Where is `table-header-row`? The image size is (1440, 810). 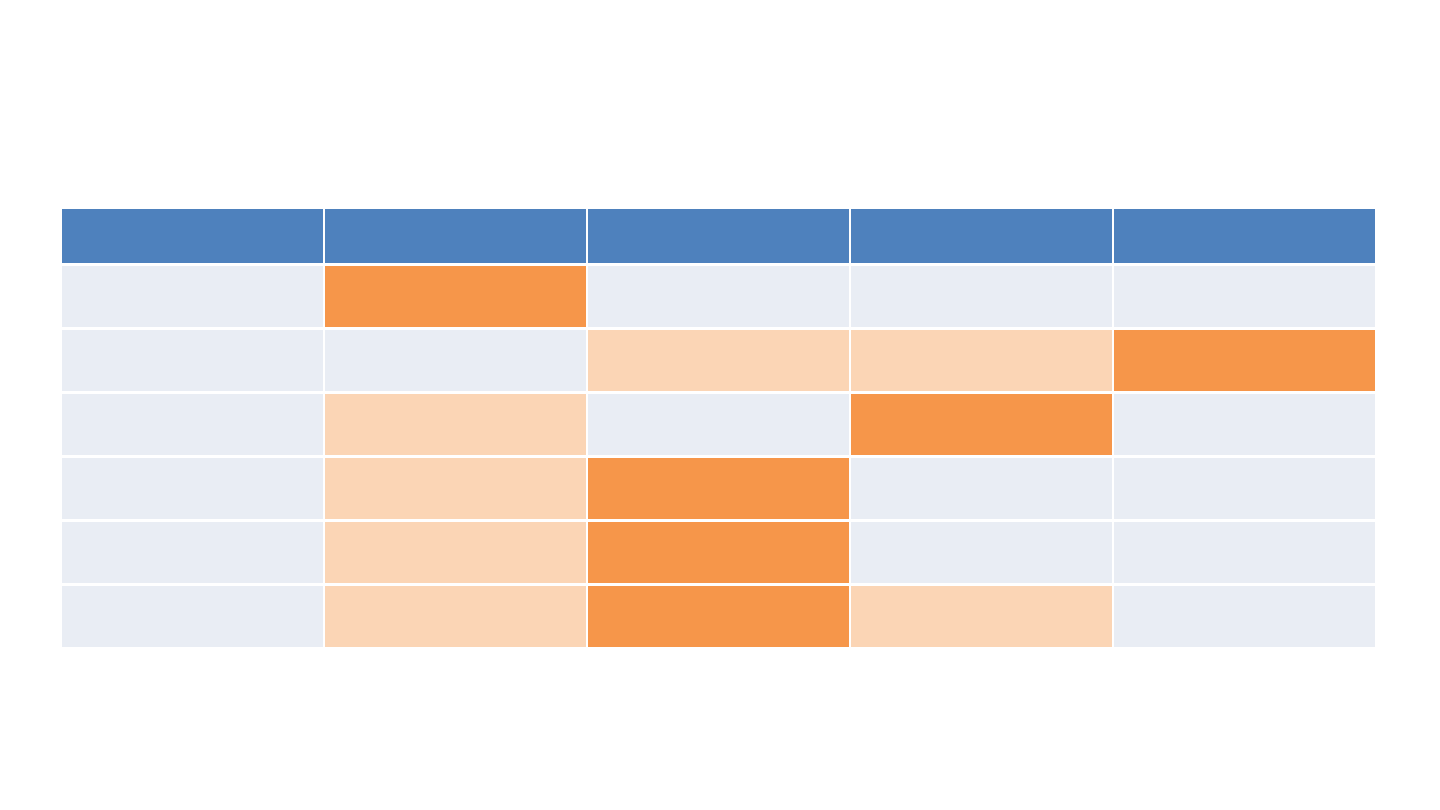
table-header-row is located at coordinates (718, 236).